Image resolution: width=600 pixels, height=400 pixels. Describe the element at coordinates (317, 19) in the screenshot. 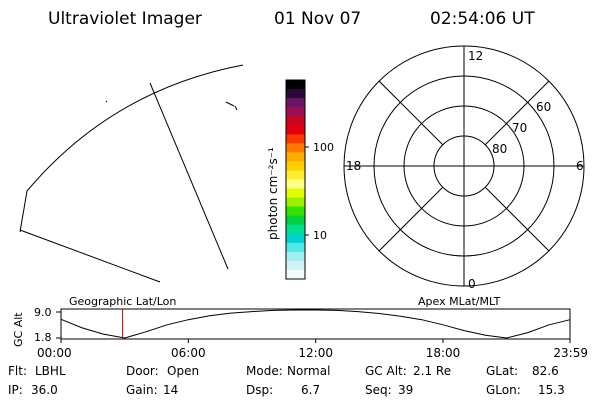

I see `date-label: 01 Nov 07` at that location.